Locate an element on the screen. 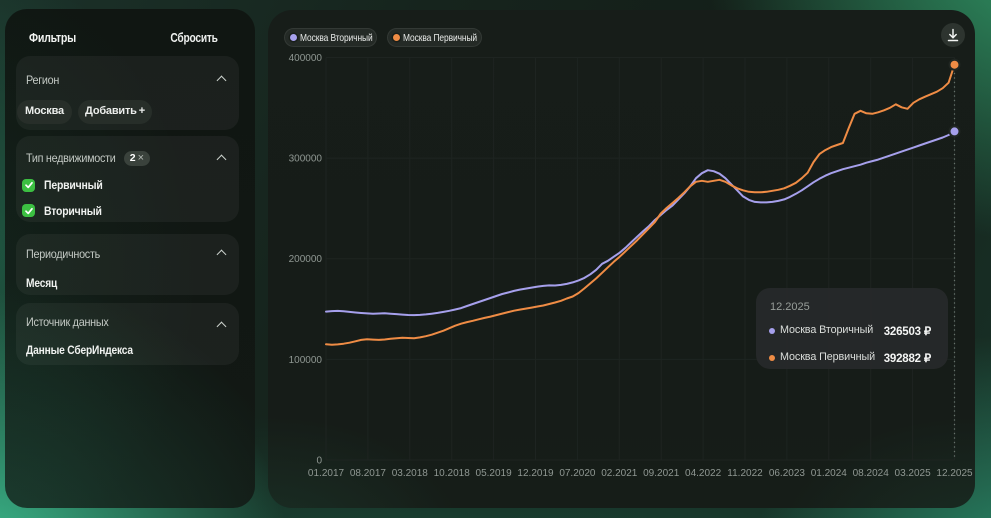 This screenshot has width=991, height=518. svg-text: 09.2021 is located at coordinates (661, 473).